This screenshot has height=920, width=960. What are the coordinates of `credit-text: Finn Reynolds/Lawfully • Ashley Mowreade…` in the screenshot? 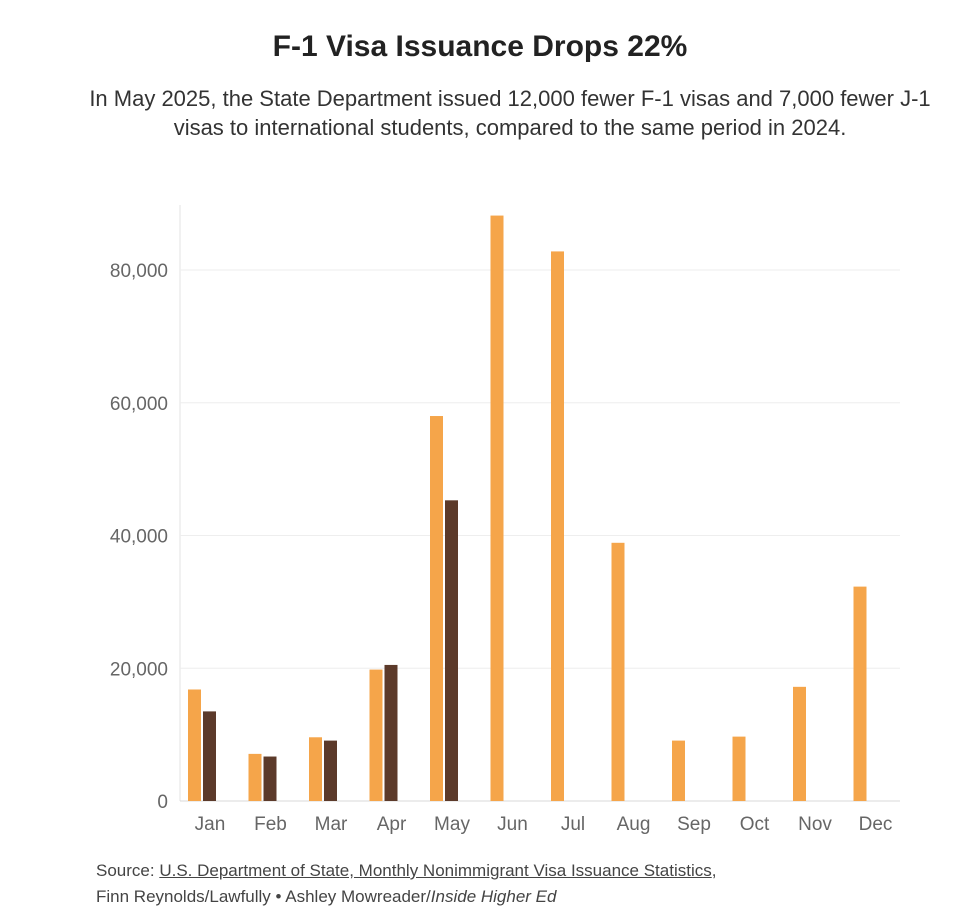 It's located at (263, 896).